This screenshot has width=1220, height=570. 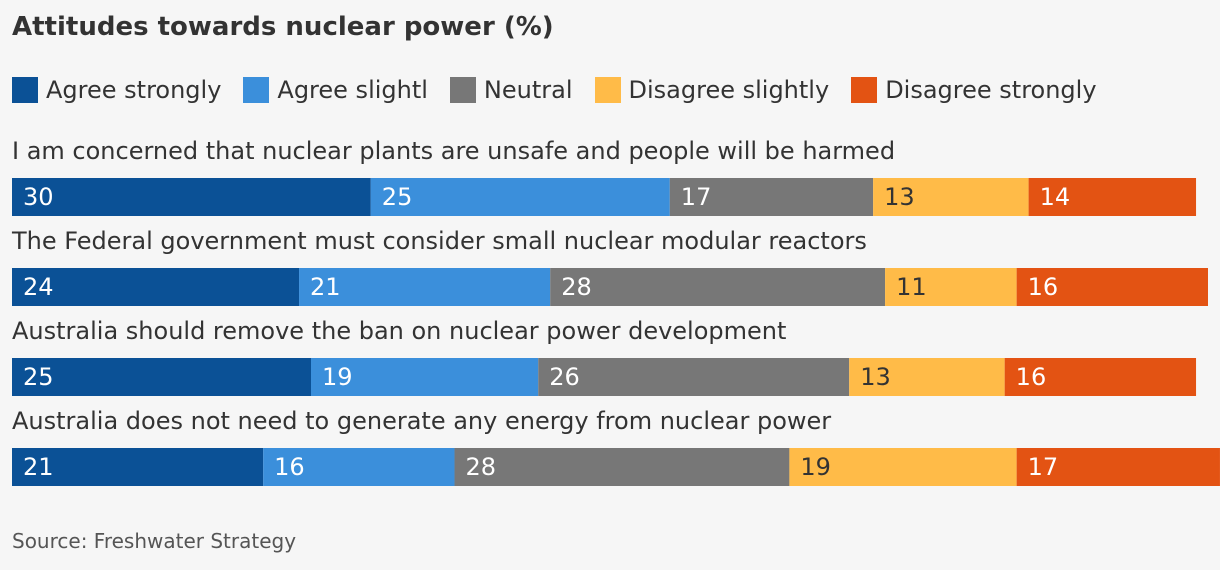 What do you see at coordinates (696, 197) in the screenshot?
I see `data-label-neutral-row-1: 17` at bounding box center [696, 197].